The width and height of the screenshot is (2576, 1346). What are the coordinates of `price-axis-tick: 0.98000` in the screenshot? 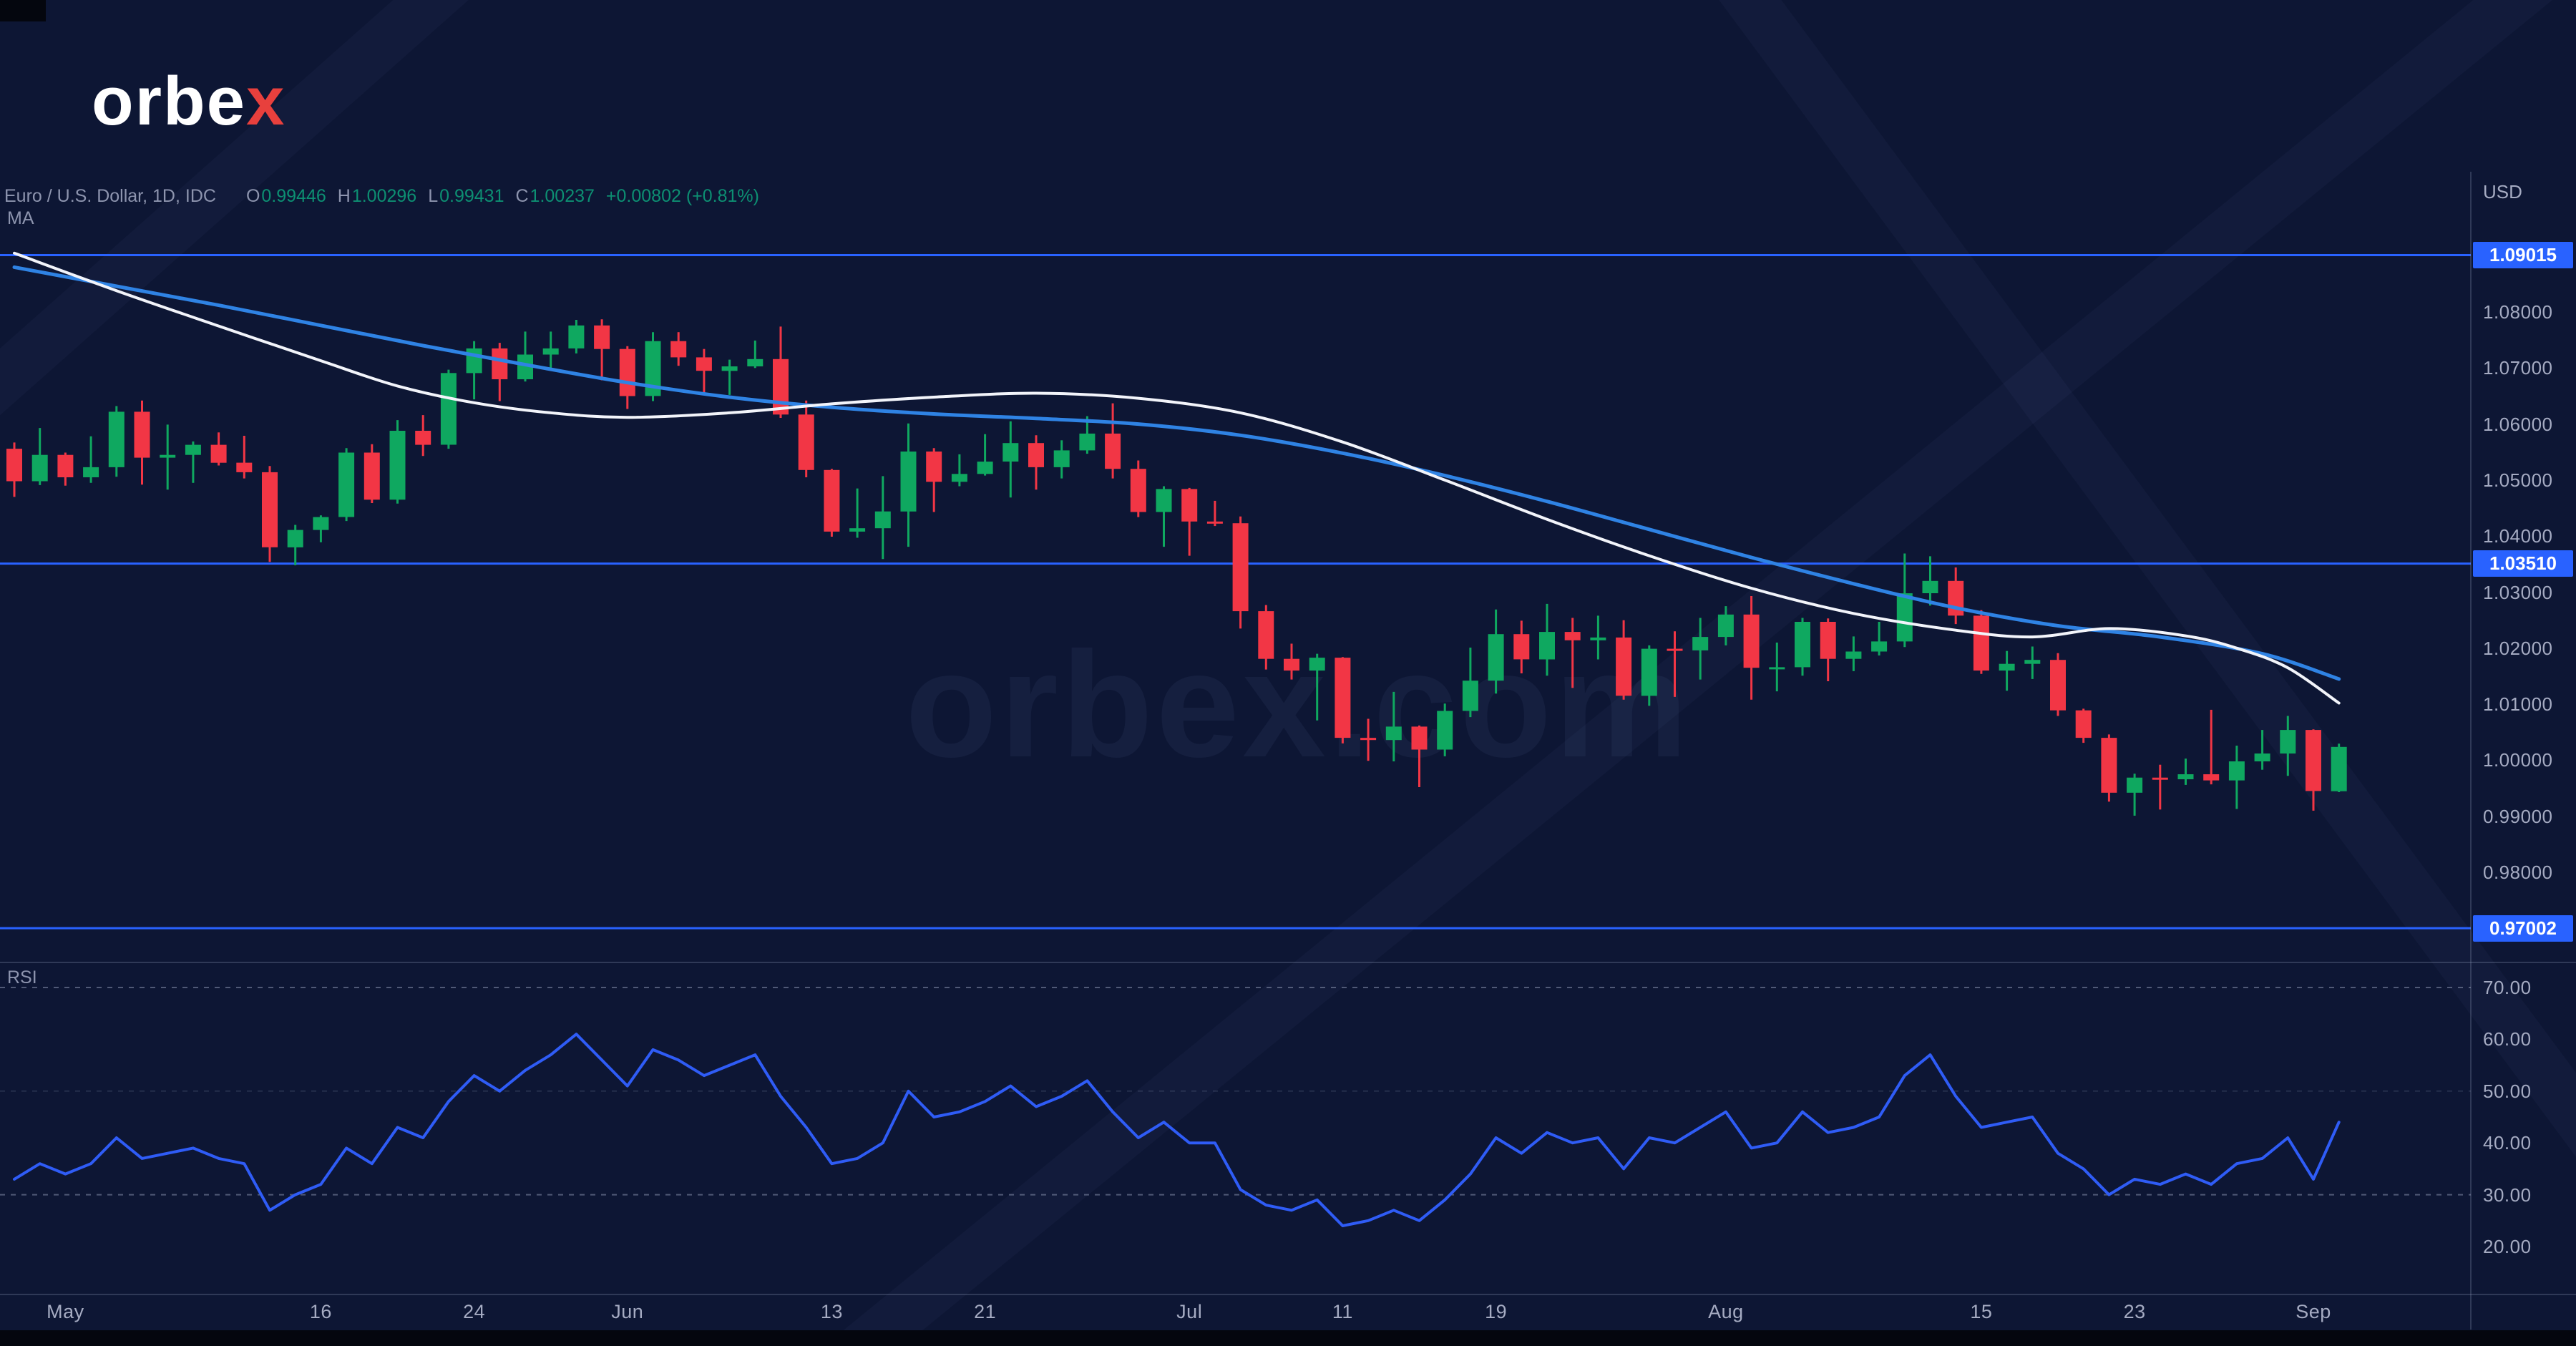 It's located at (2518, 872).